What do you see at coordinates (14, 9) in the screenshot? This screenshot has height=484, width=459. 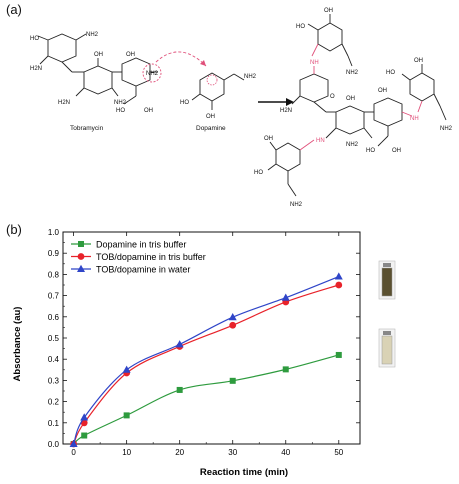 I see `panel-label-a: (a)` at bounding box center [14, 9].